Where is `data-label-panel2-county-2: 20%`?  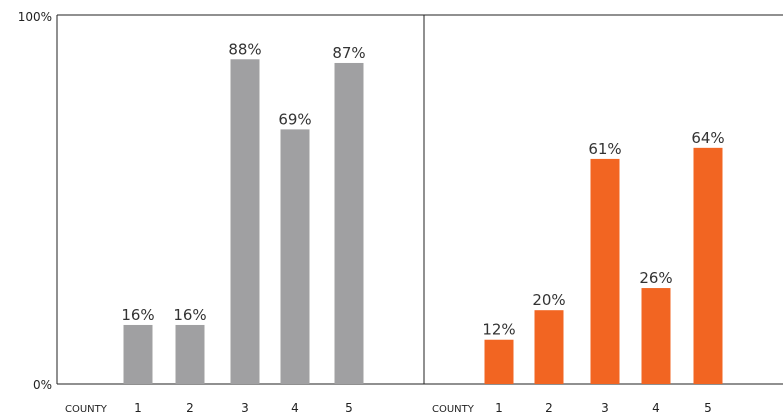 data-label-panel2-county-2: 20% is located at coordinates (548, 300).